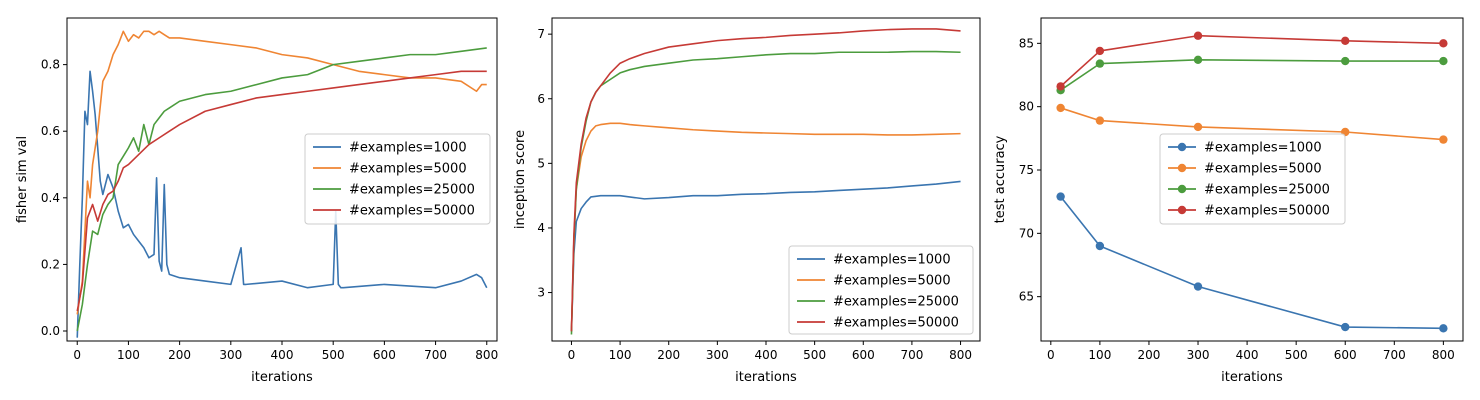  What do you see at coordinates (520, 179) in the screenshot?
I see `y-axis-label: inception score` at bounding box center [520, 179].